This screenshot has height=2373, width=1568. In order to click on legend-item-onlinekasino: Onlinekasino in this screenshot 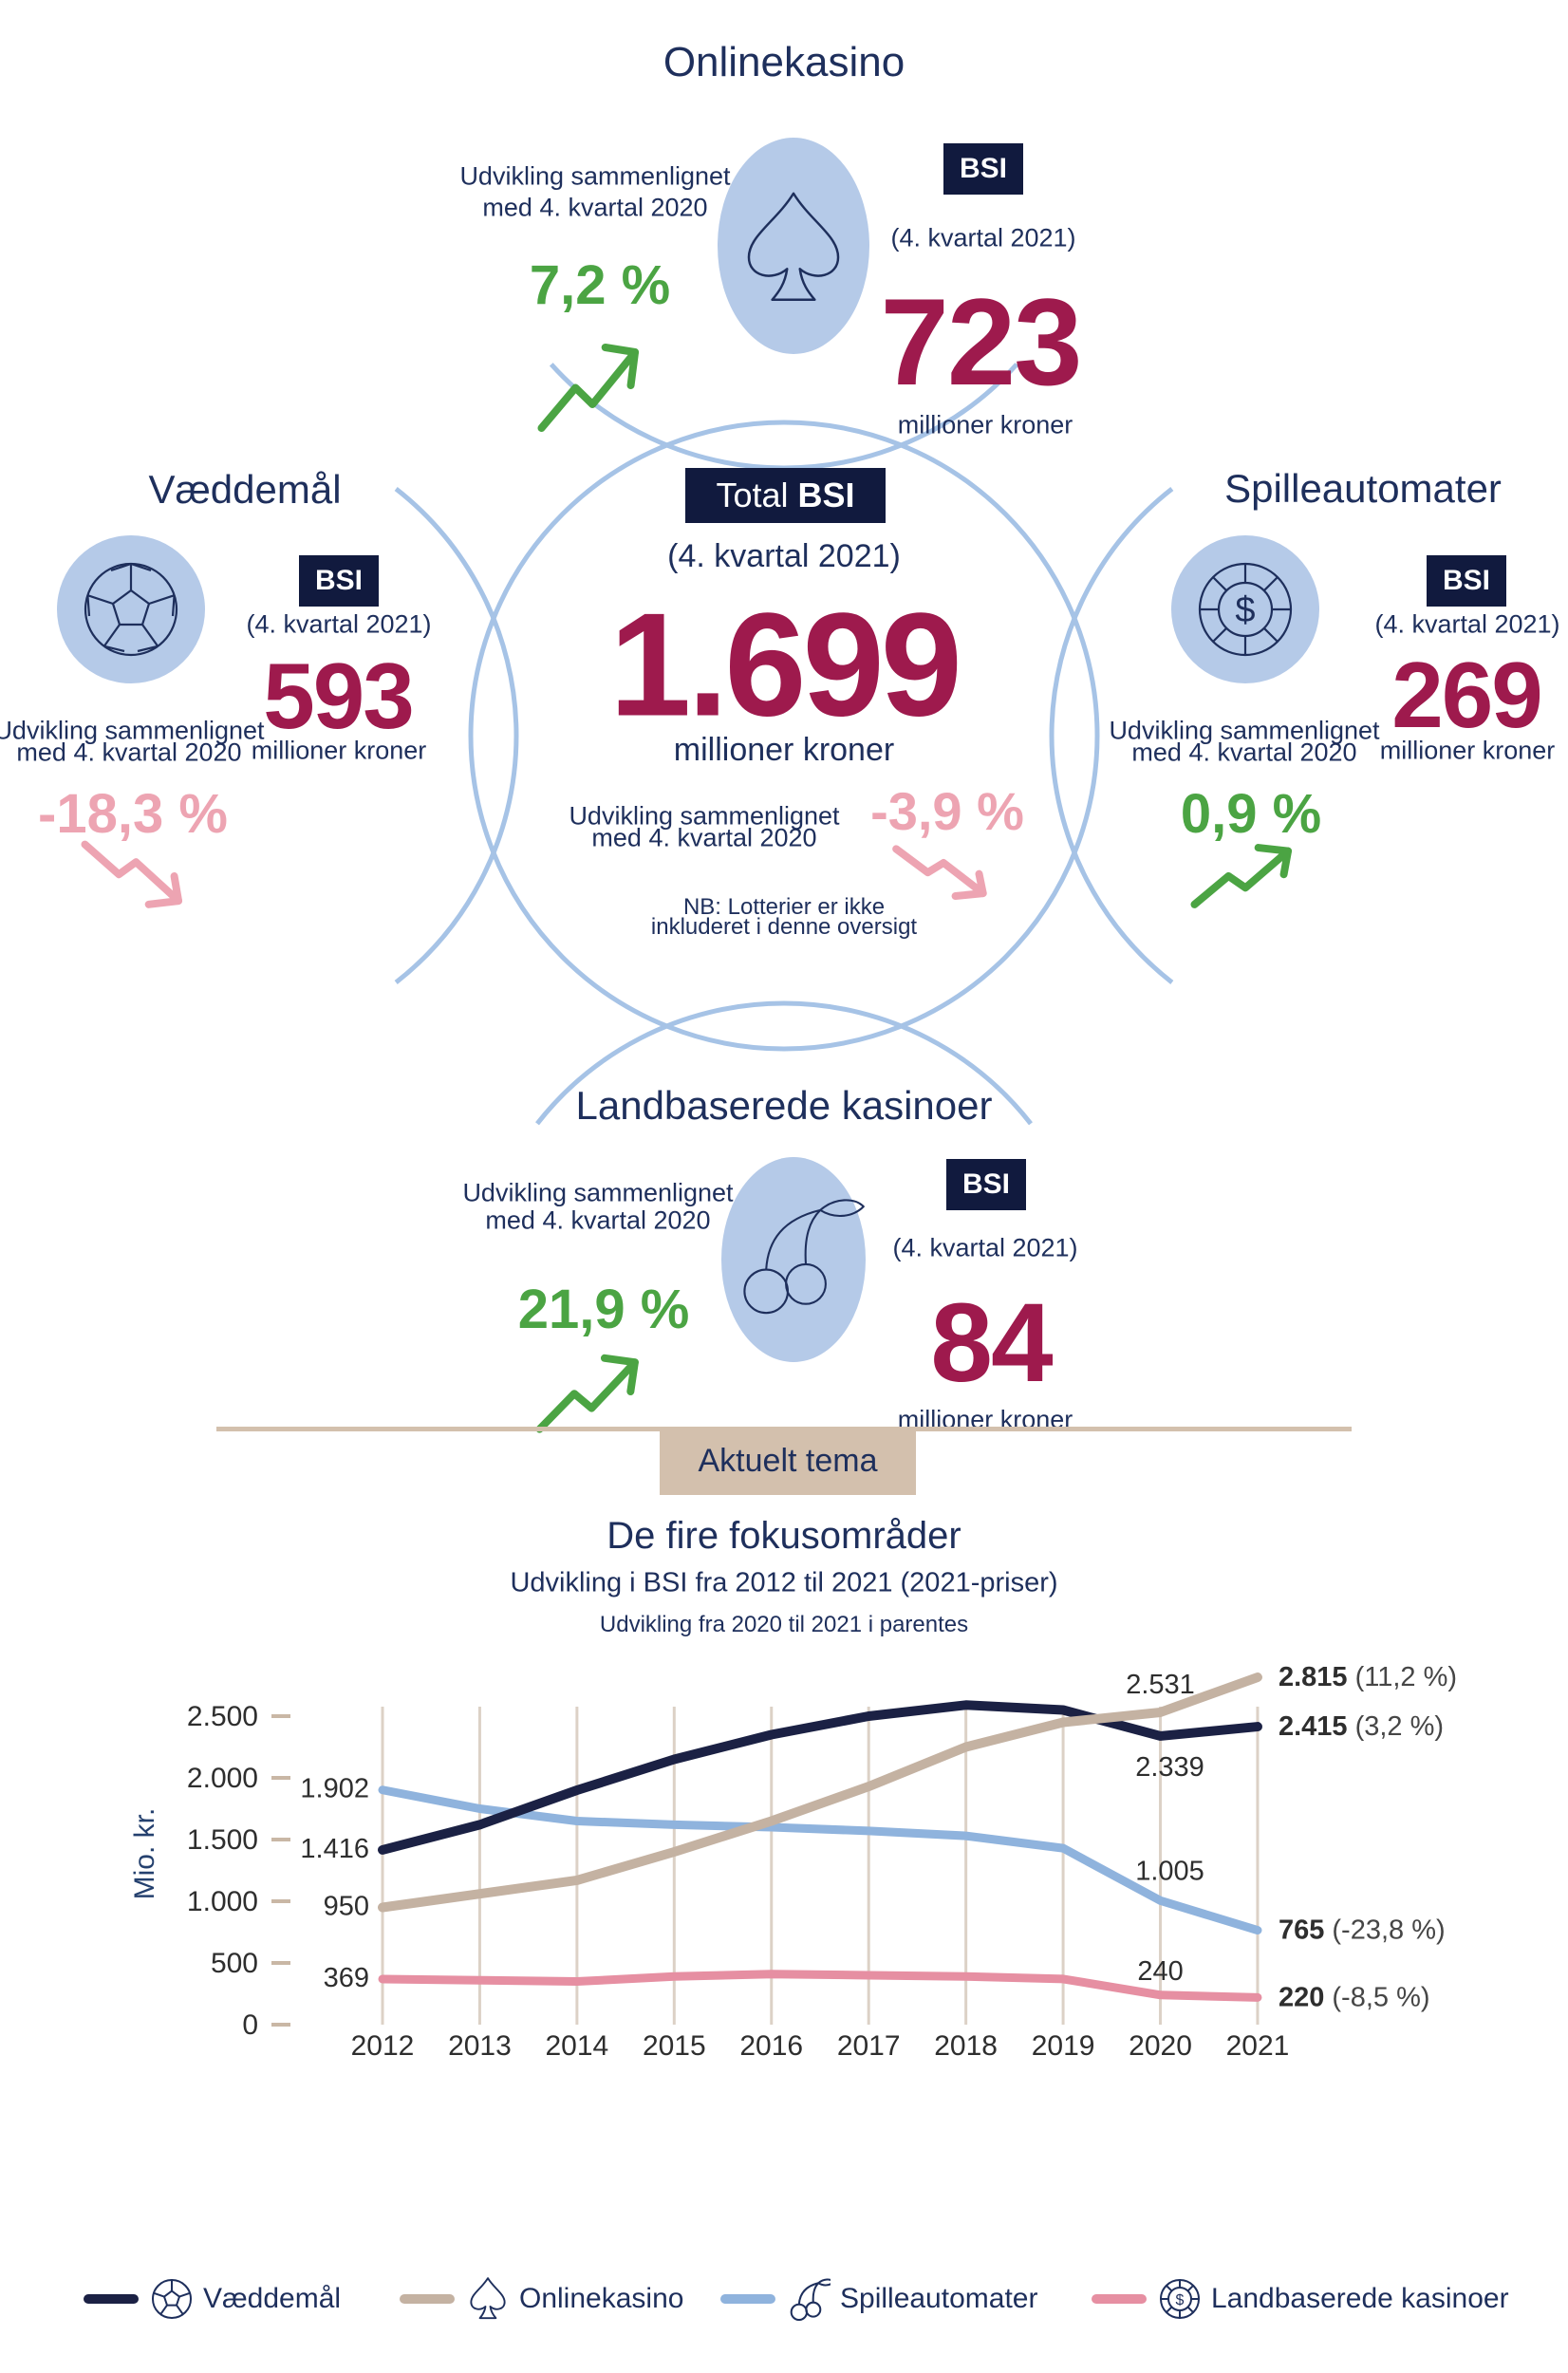, I will do `click(541, 2299)`.